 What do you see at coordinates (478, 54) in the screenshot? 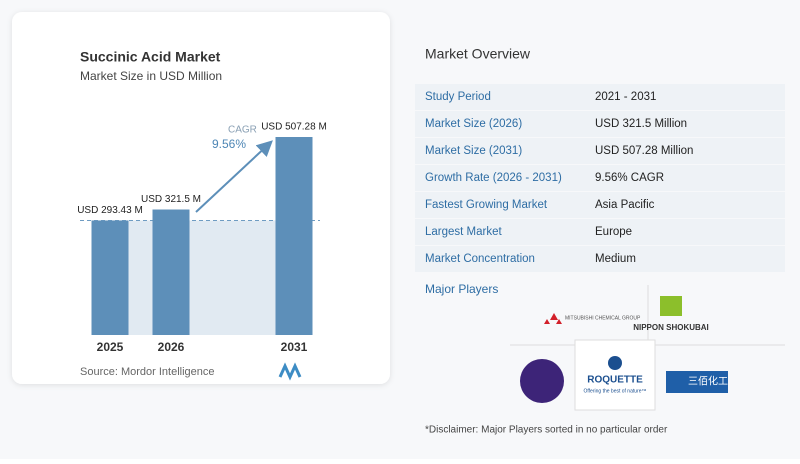
I see `overview-title: Market Overview` at bounding box center [478, 54].